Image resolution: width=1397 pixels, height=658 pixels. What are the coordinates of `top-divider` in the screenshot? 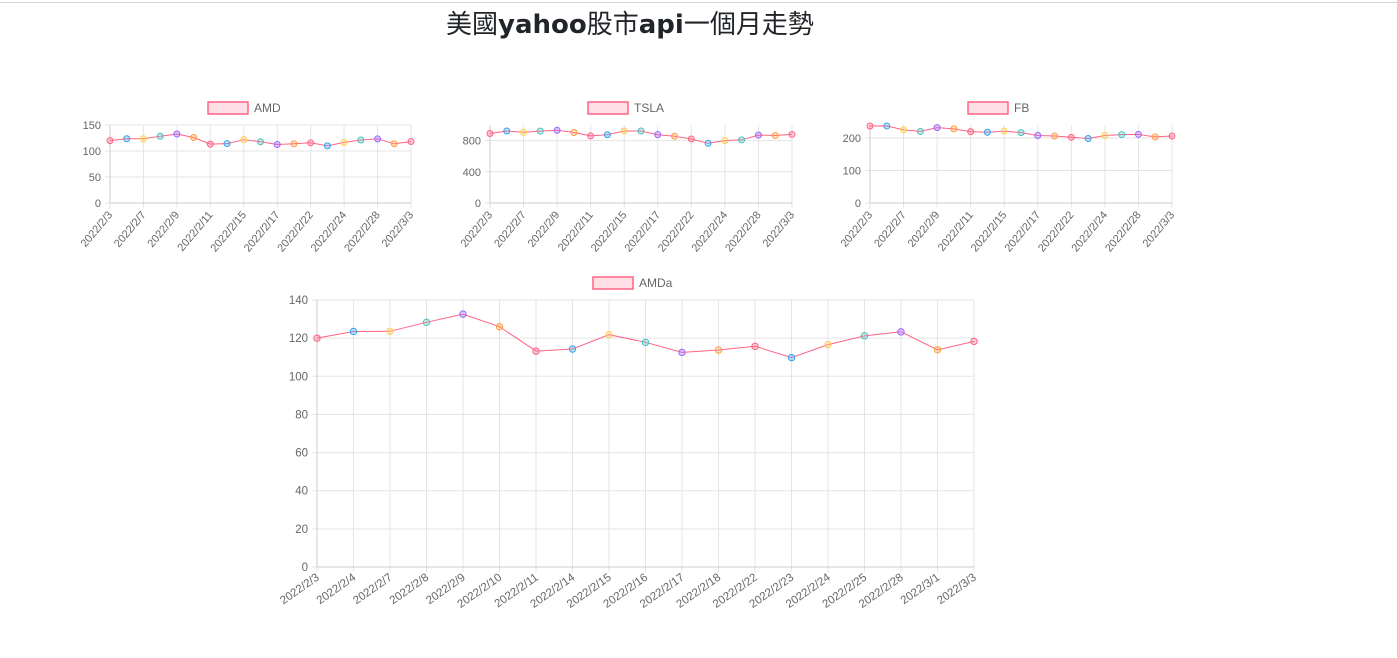 It's located at (698, 2).